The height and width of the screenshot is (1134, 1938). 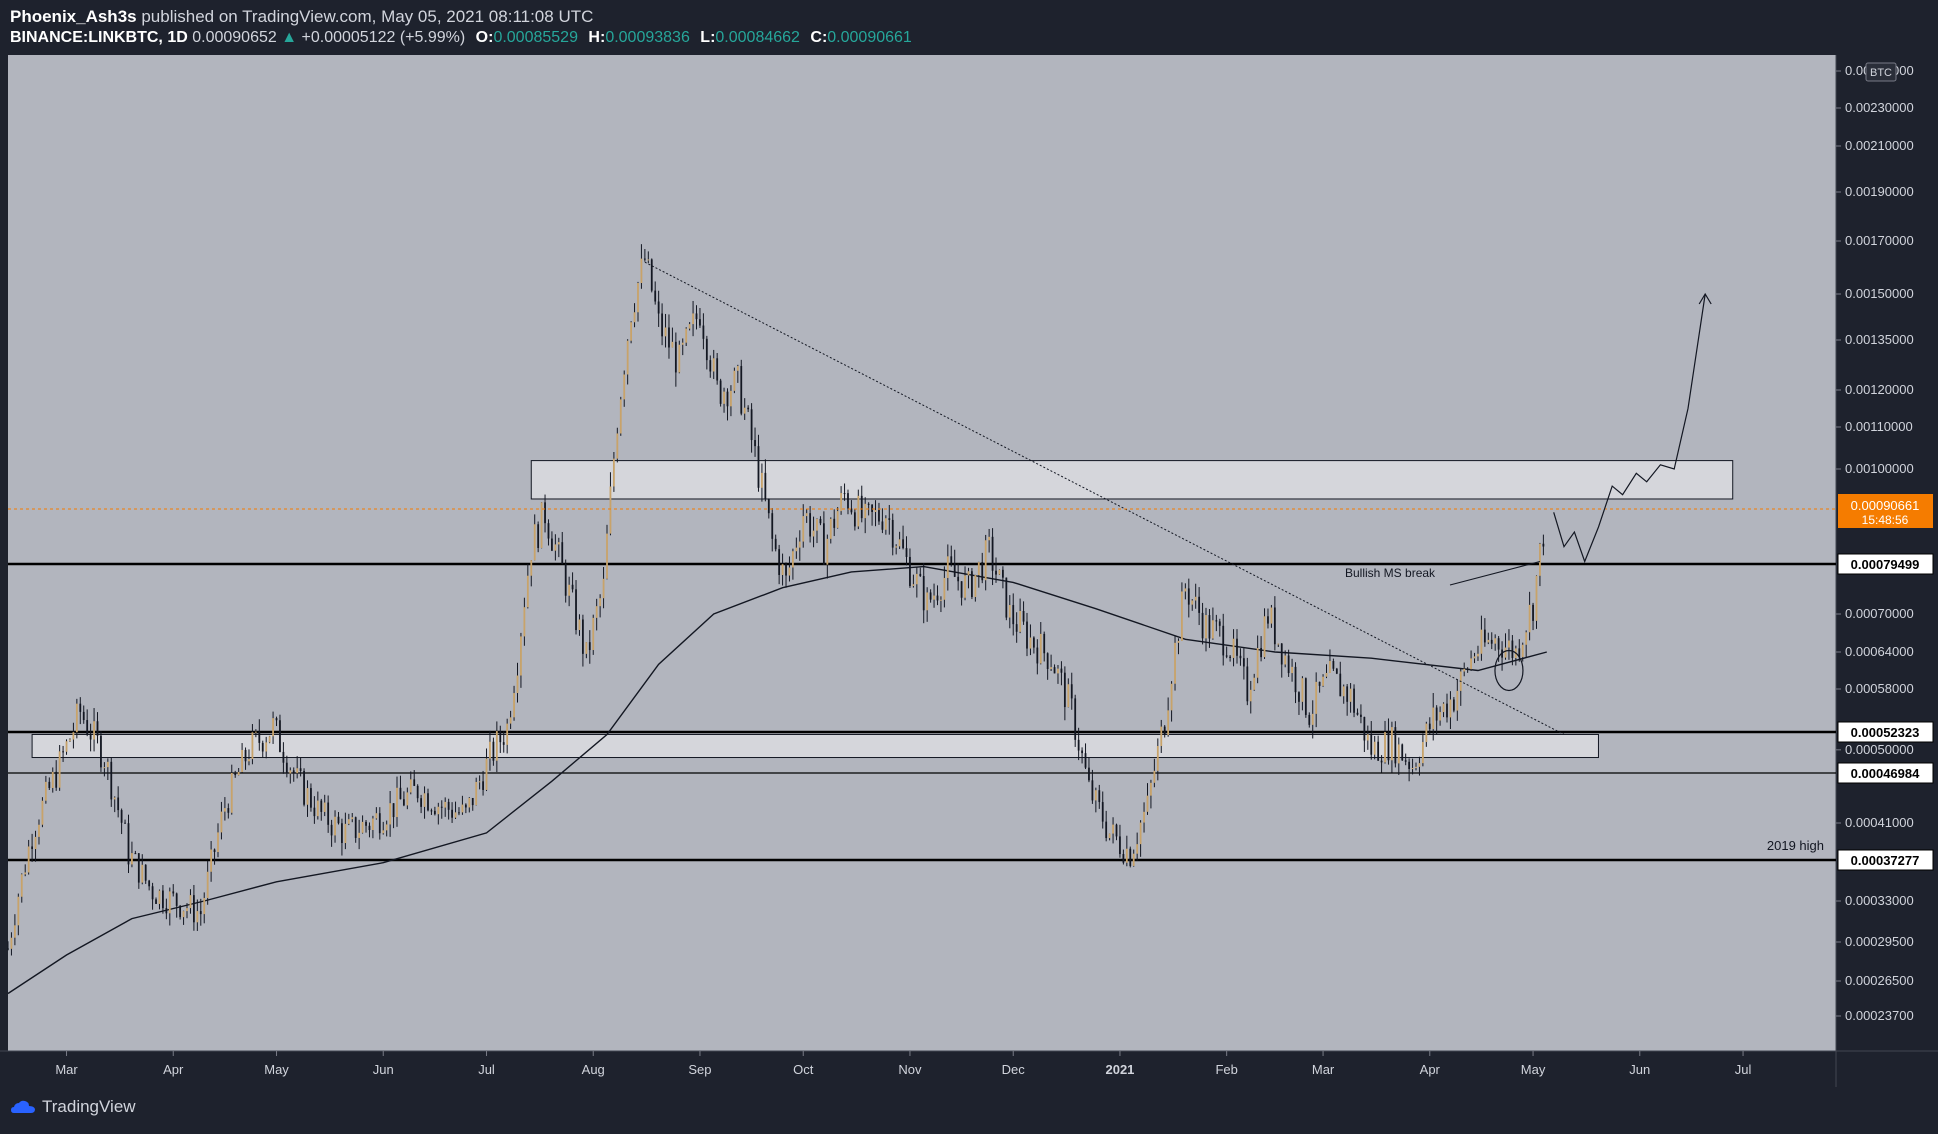 I want to click on cloud-logo-icon, so click(x=23, y=1106).